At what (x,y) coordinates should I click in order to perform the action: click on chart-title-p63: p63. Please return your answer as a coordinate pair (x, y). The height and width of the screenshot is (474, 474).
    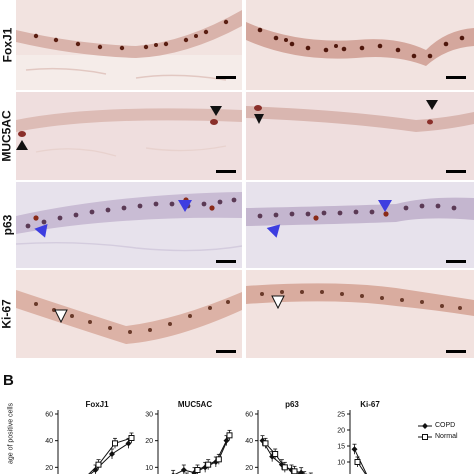
    Looking at the image, I should click on (292, 404).